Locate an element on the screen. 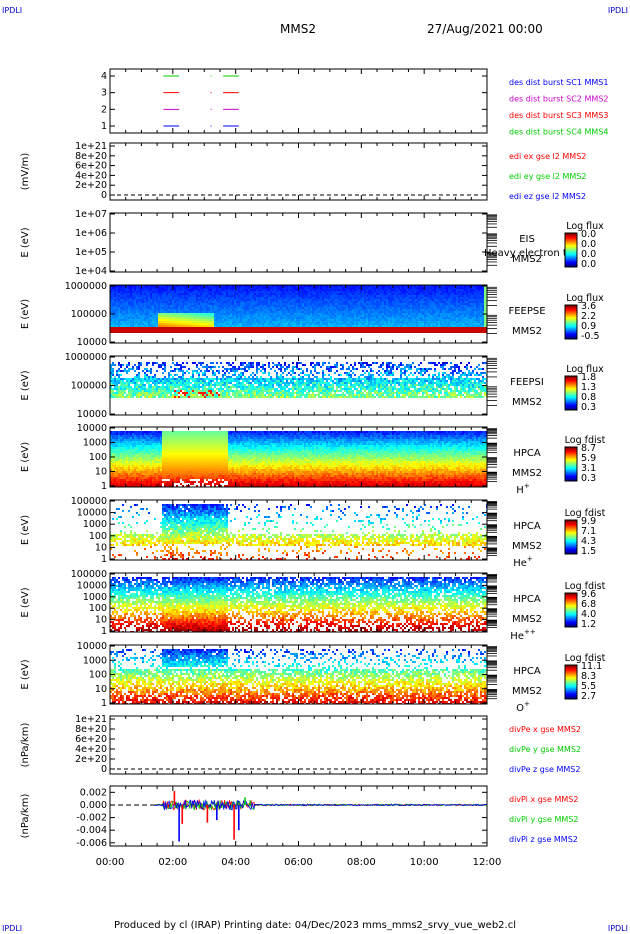  overlay-label: Heavy electron to is located at coordinates (528, 253).